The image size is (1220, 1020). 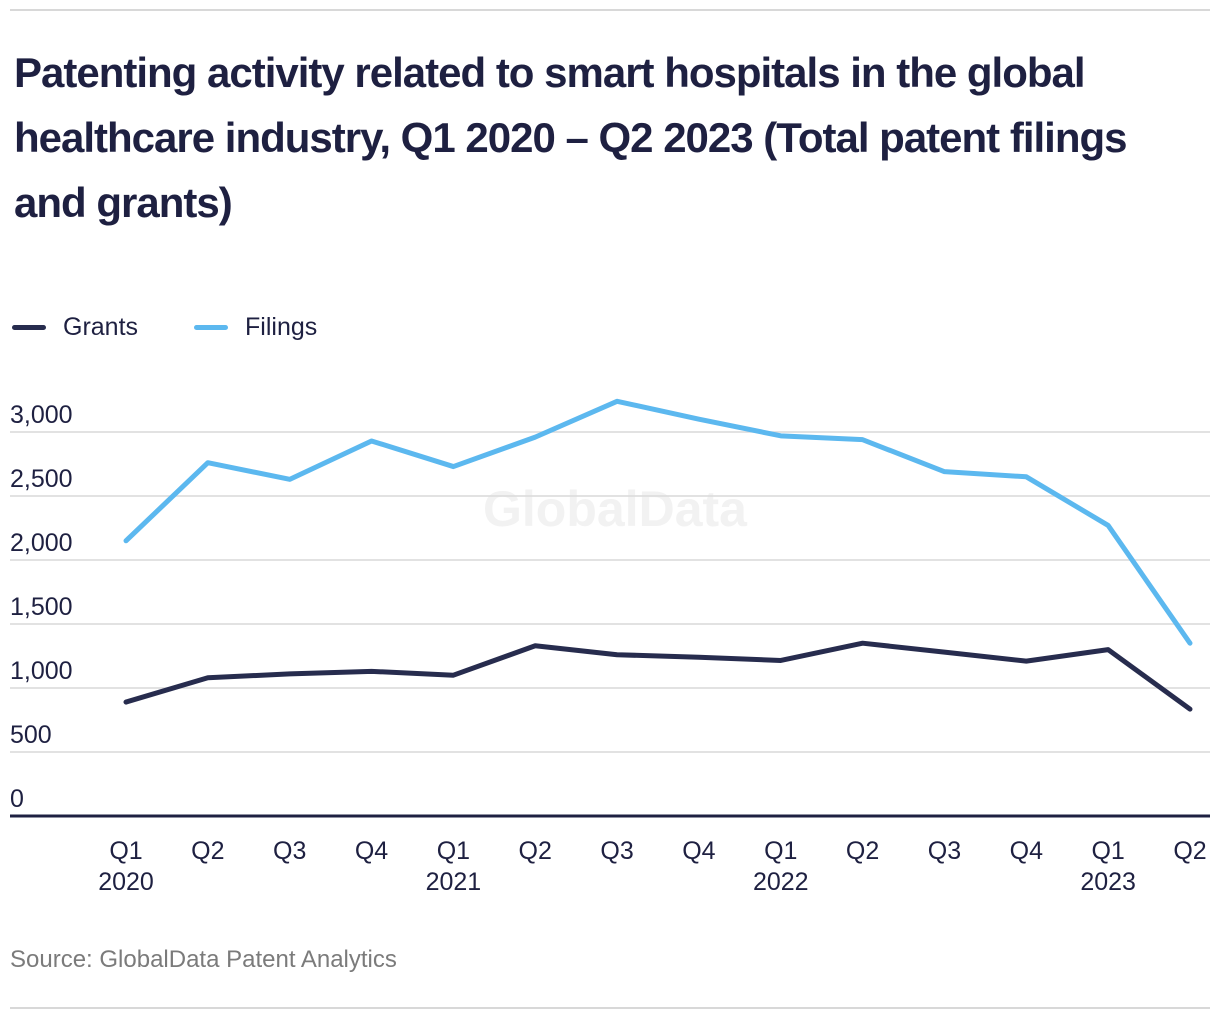 I want to click on x-tick-year: 2020, so click(x=126, y=882).